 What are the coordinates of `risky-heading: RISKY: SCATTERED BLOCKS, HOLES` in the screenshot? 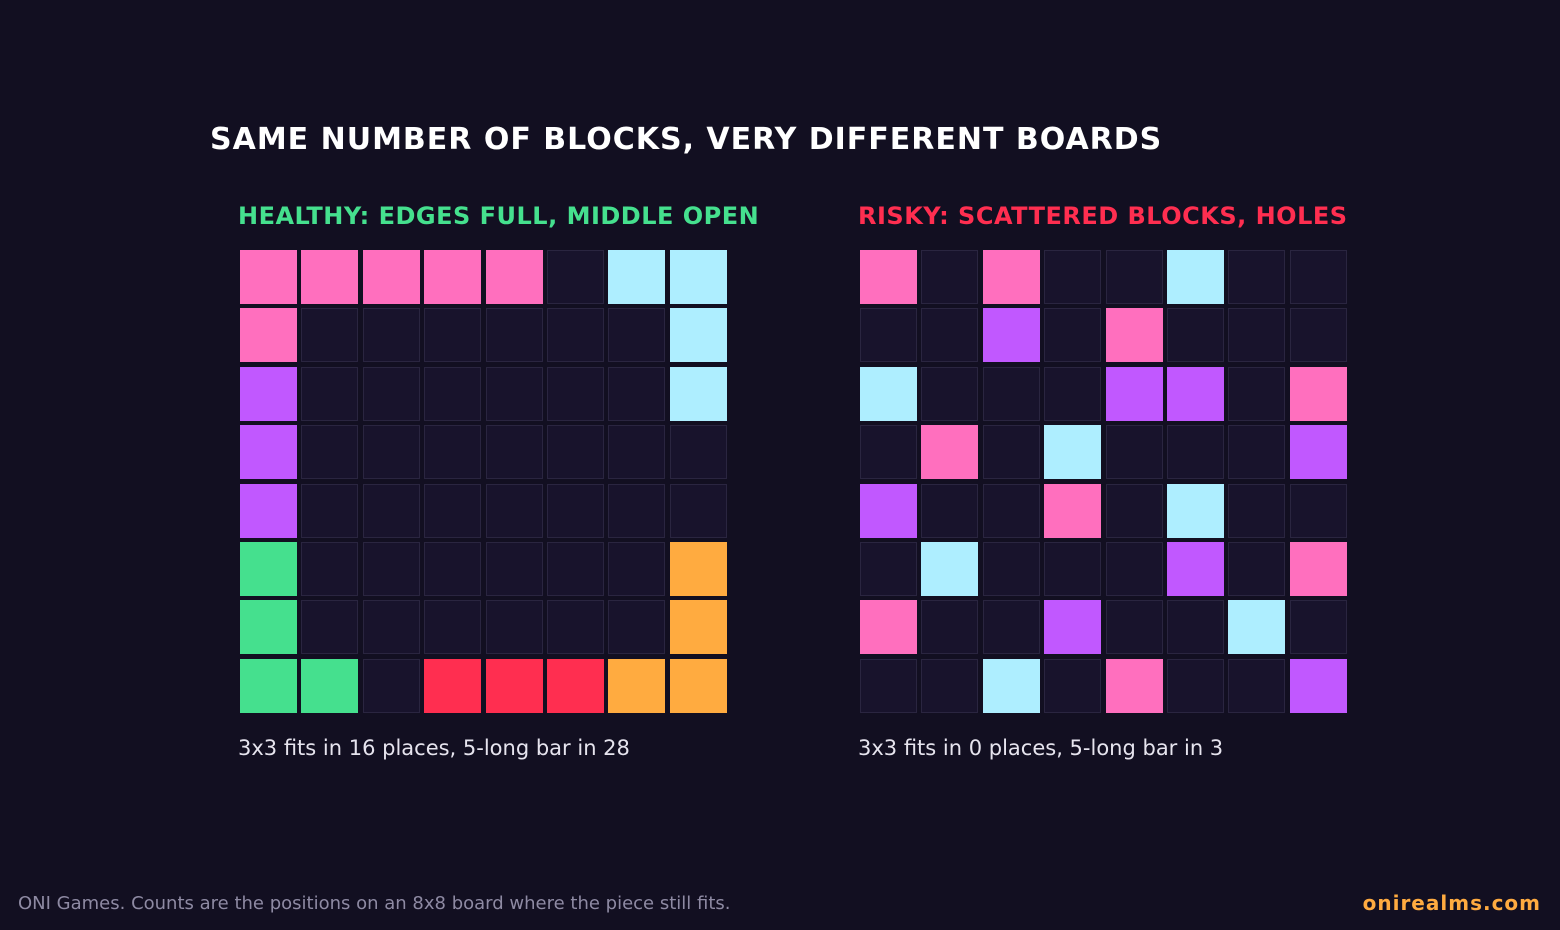 It's located at (1103, 216).